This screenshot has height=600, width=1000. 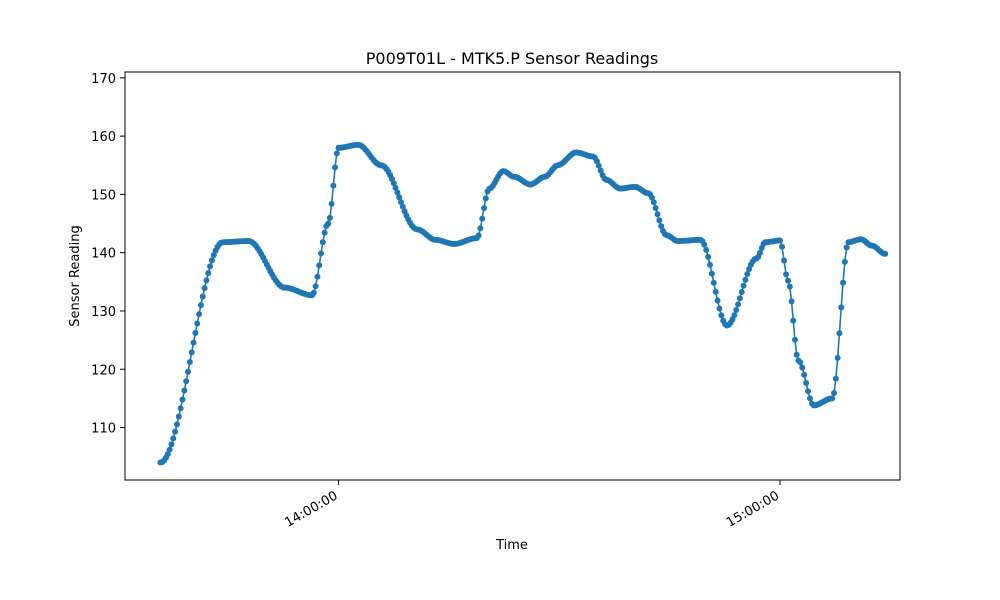 What do you see at coordinates (103, 79) in the screenshot?
I see `y-tick-label: 170` at bounding box center [103, 79].